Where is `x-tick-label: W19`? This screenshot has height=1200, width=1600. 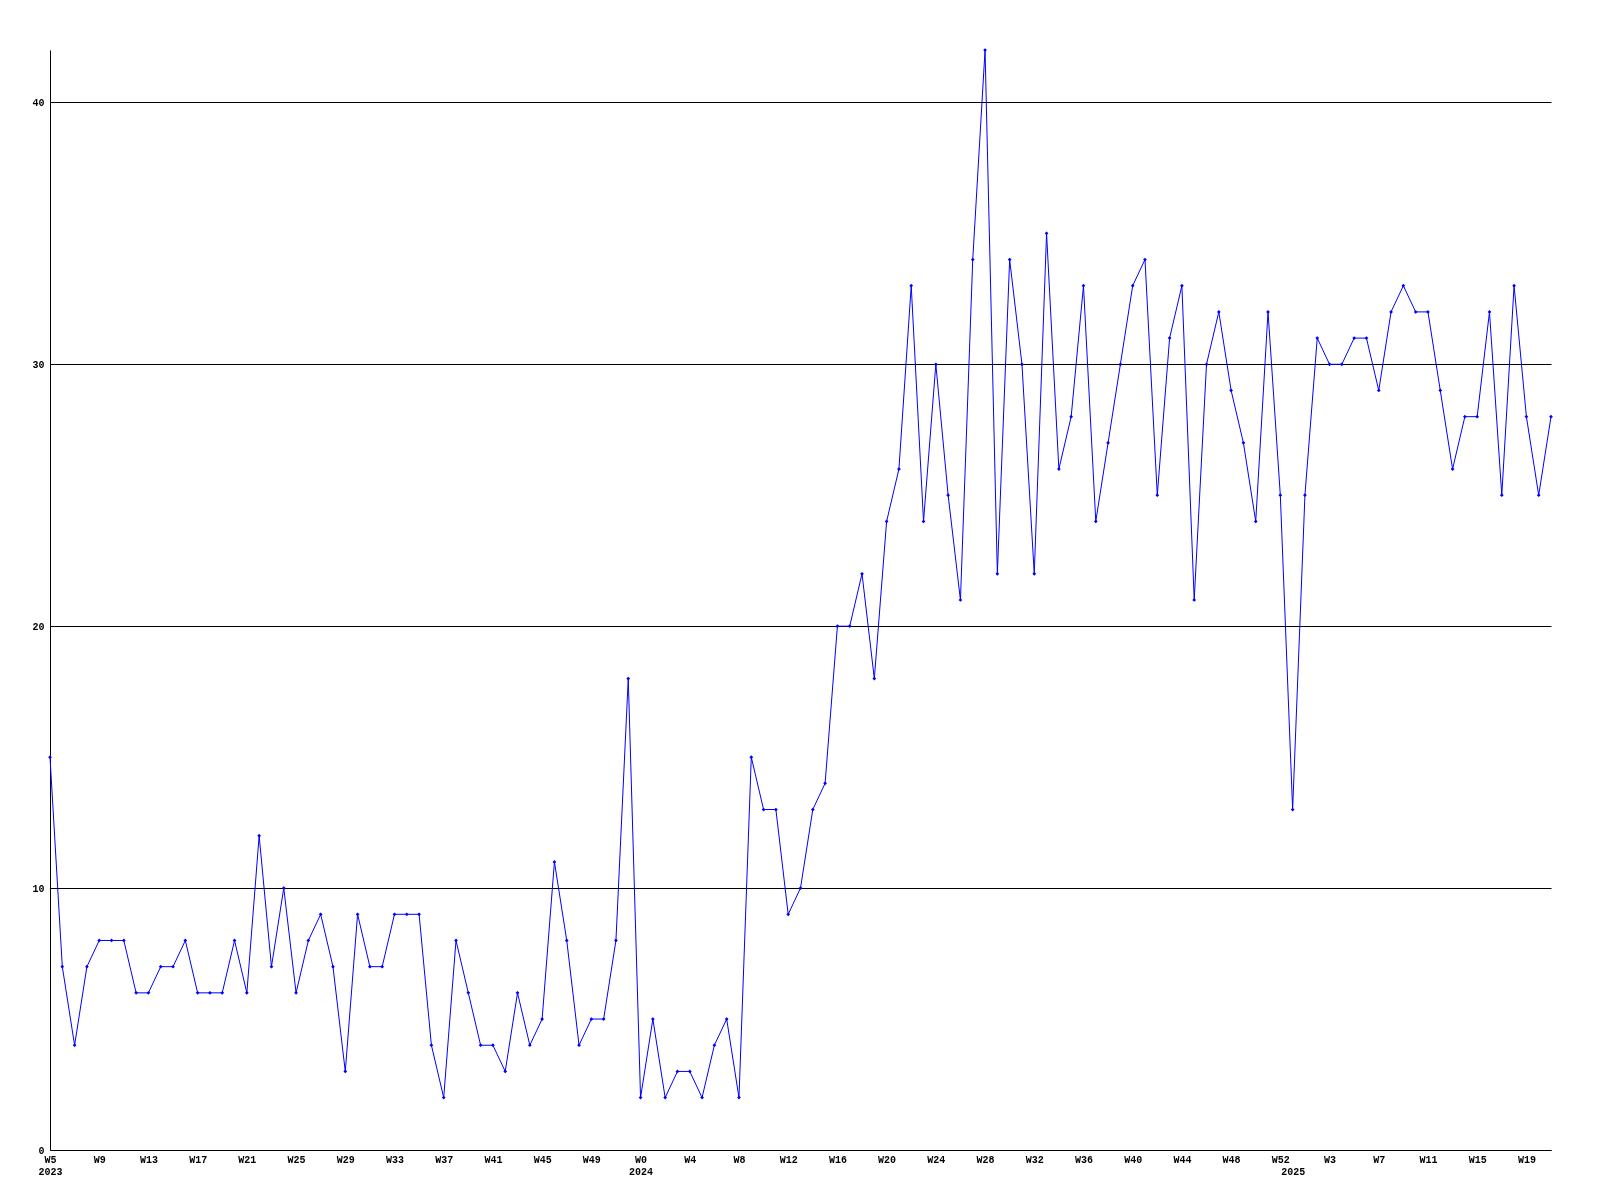 x-tick-label: W19 is located at coordinates (1526, 1160).